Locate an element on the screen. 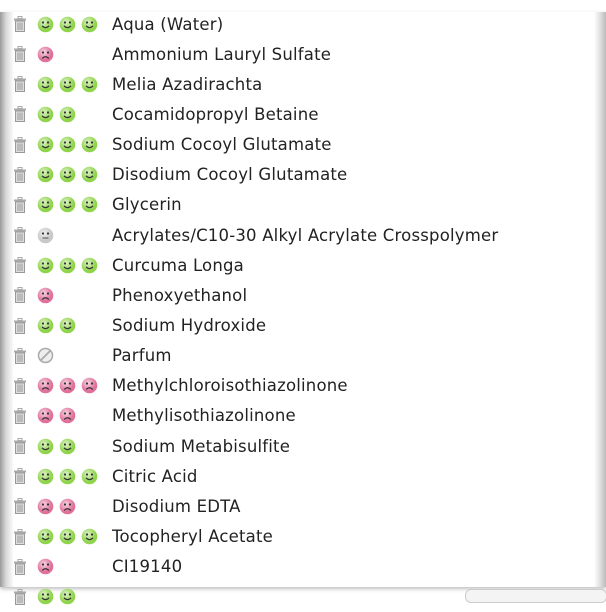 This screenshot has width=606, height=612. ingredient-row: CI19140 is located at coordinates (300, 567).